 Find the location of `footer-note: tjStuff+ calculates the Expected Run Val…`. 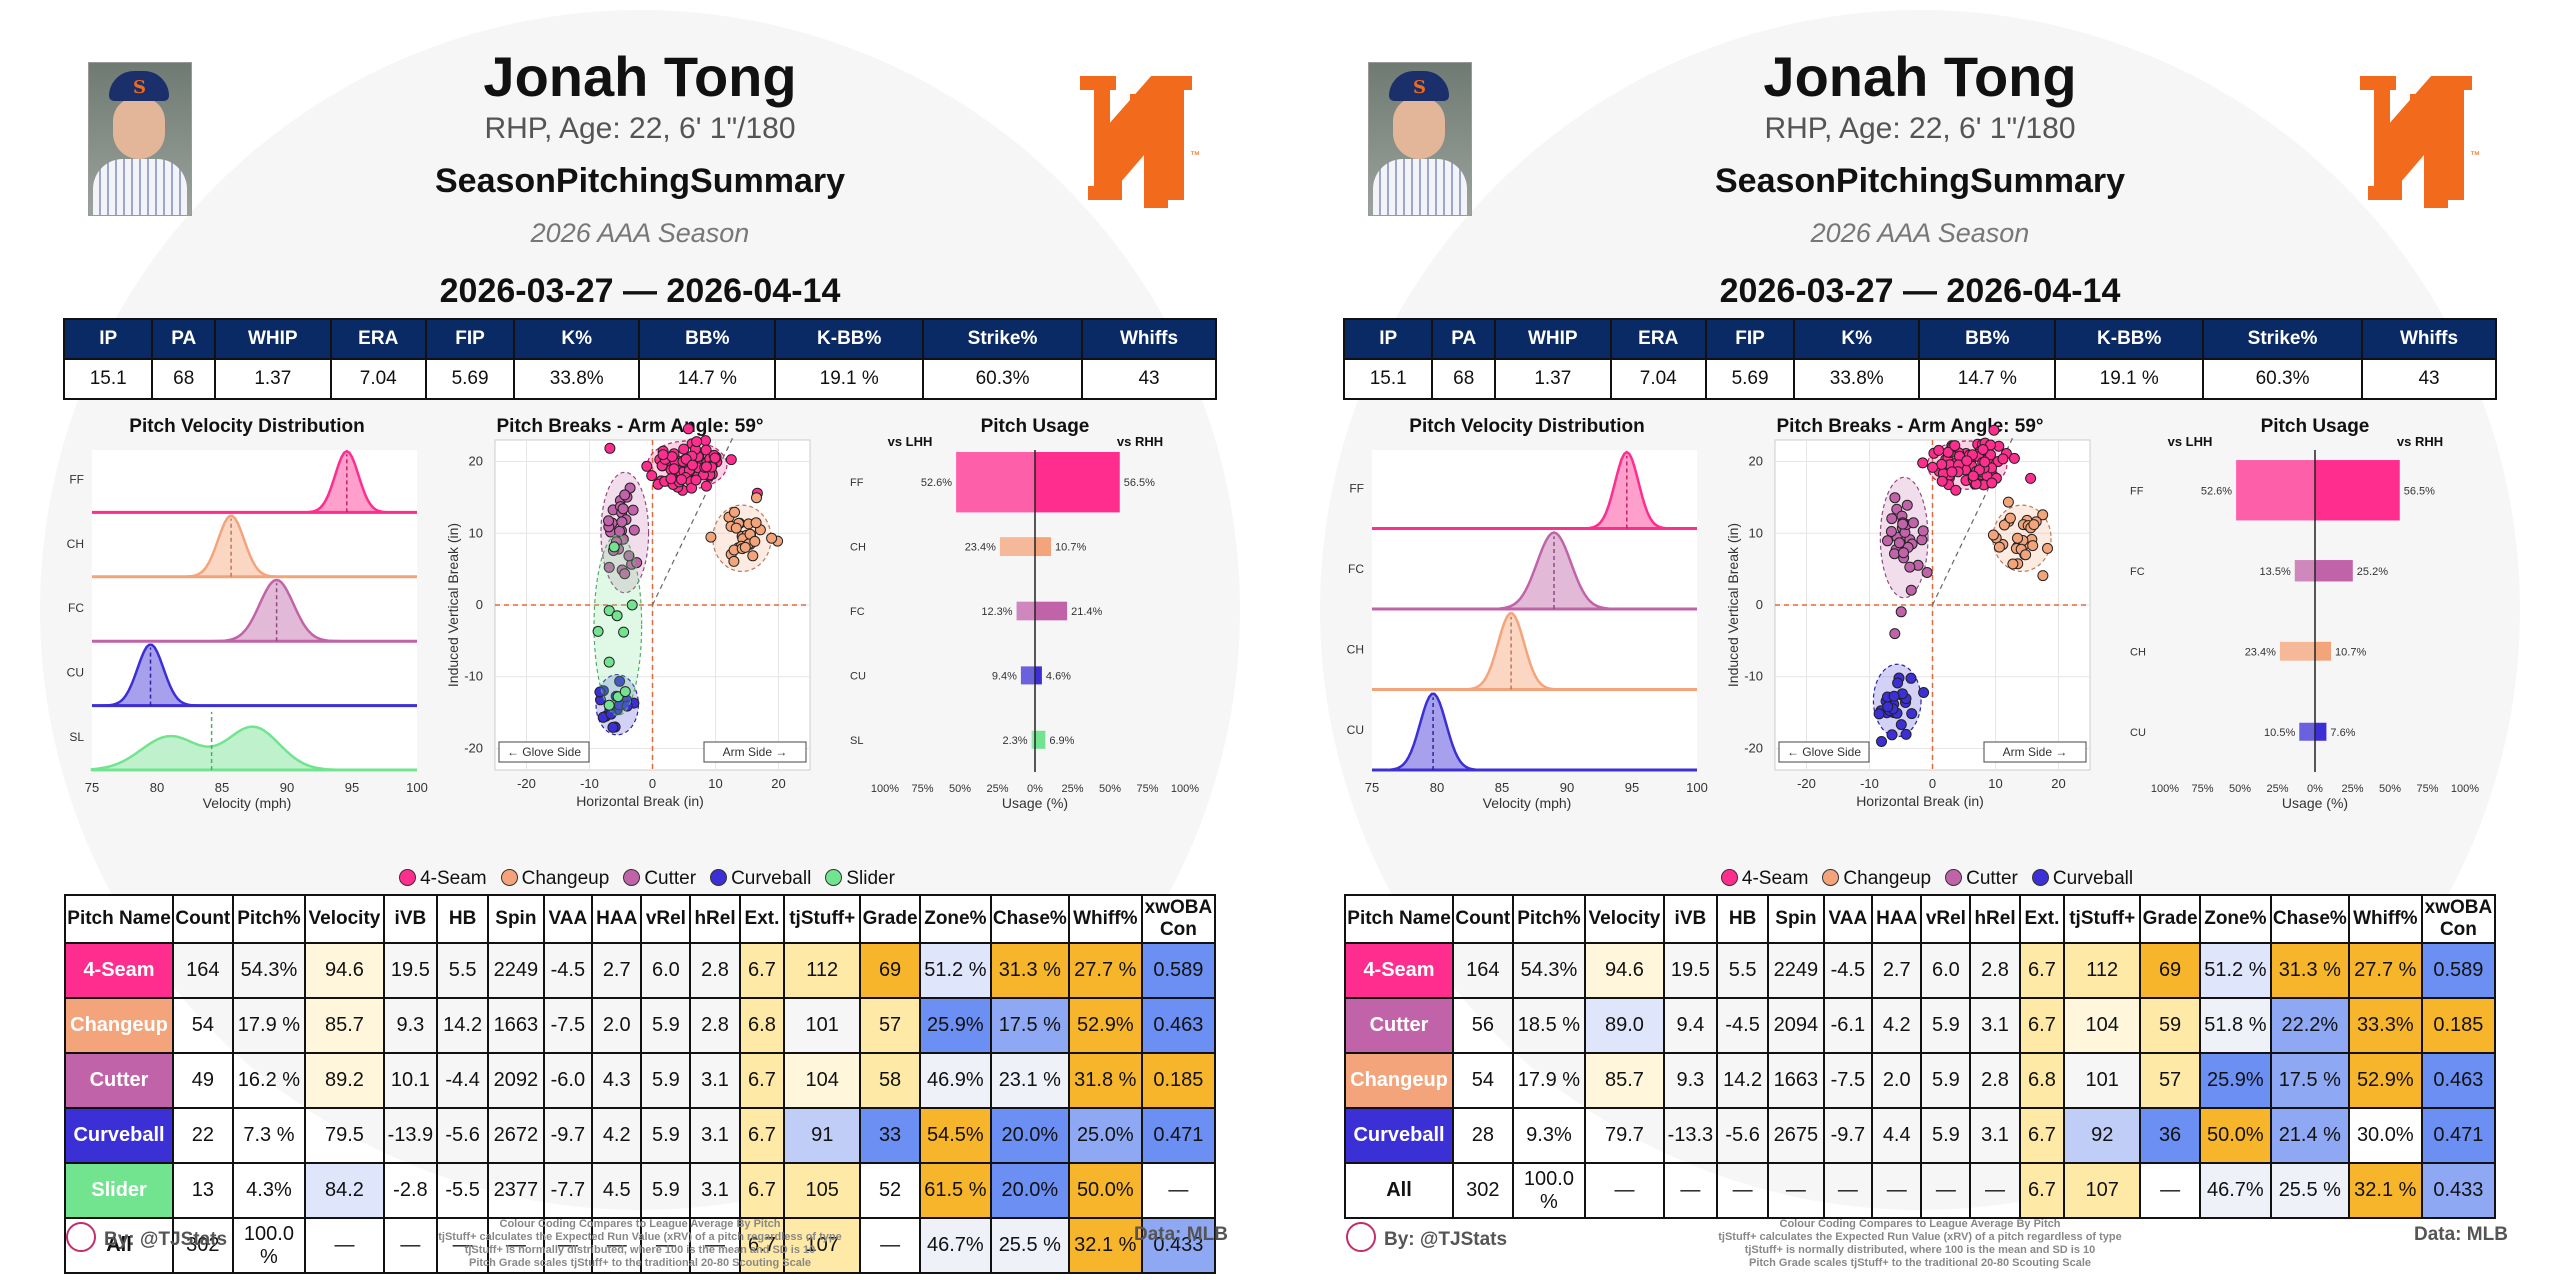

footer-note: tjStuff+ calculates the Expected Run Val… is located at coordinates (1920, 1237).